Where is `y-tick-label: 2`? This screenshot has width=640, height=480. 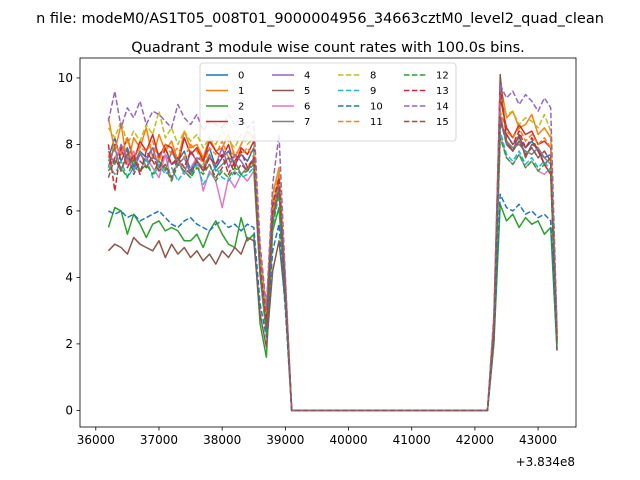 y-tick-label: 2 is located at coordinates (69, 344).